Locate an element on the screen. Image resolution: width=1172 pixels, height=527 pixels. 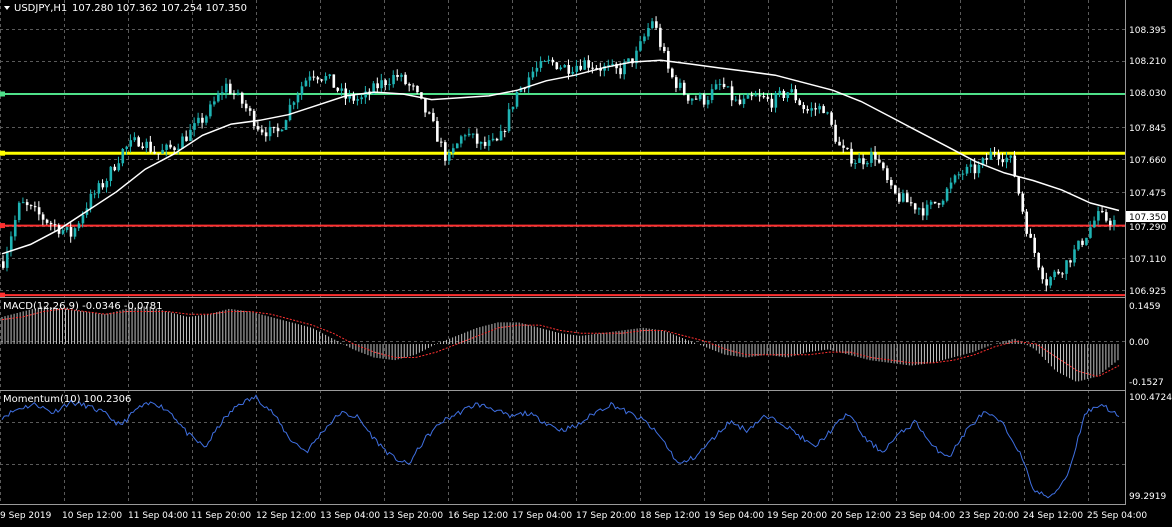
time-tick-label: 19 Sep 04:00 is located at coordinates (734, 516).